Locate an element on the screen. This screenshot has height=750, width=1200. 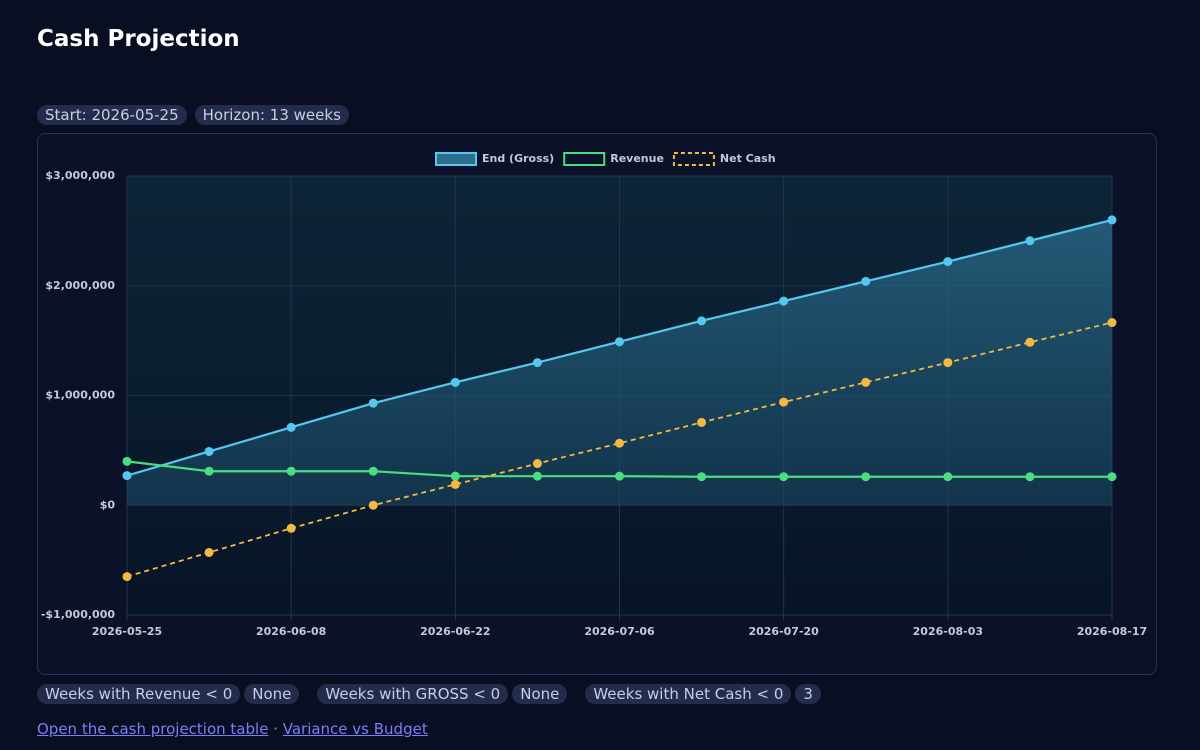
link: Open the cash projection table is located at coordinates (153, 729).